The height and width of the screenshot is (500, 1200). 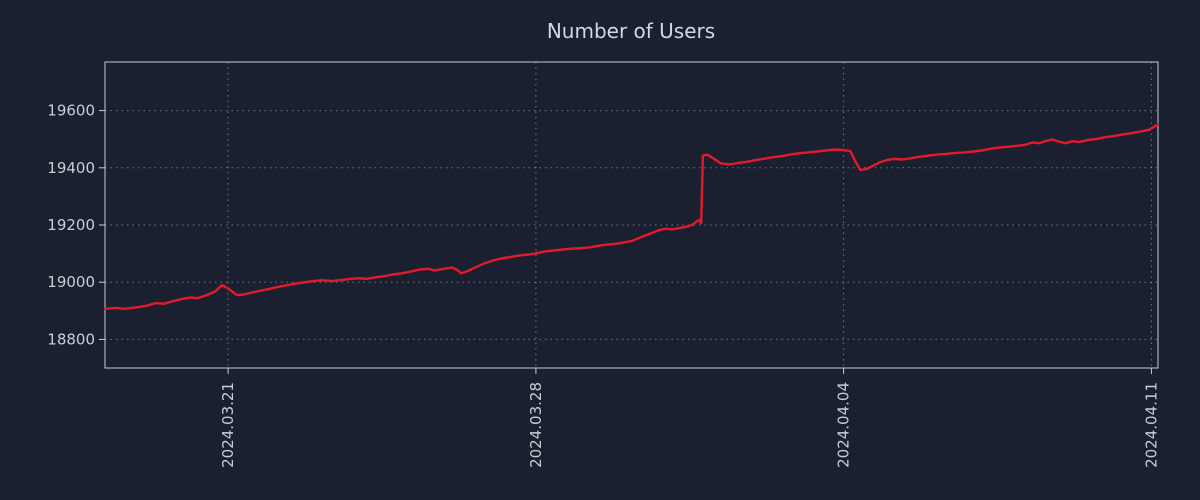 What do you see at coordinates (631, 31) in the screenshot?
I see `chart-title: Number of Users` at bounding box center [631, 31].